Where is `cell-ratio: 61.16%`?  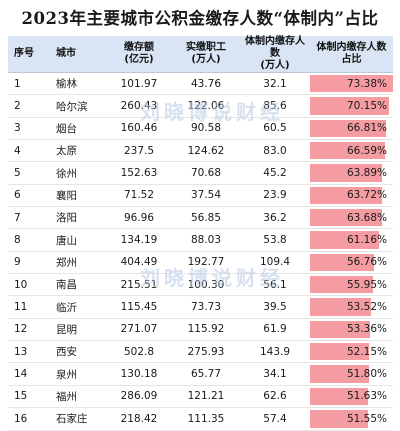
cell-ratio: 61.16% is located at coordinates (351, 240).